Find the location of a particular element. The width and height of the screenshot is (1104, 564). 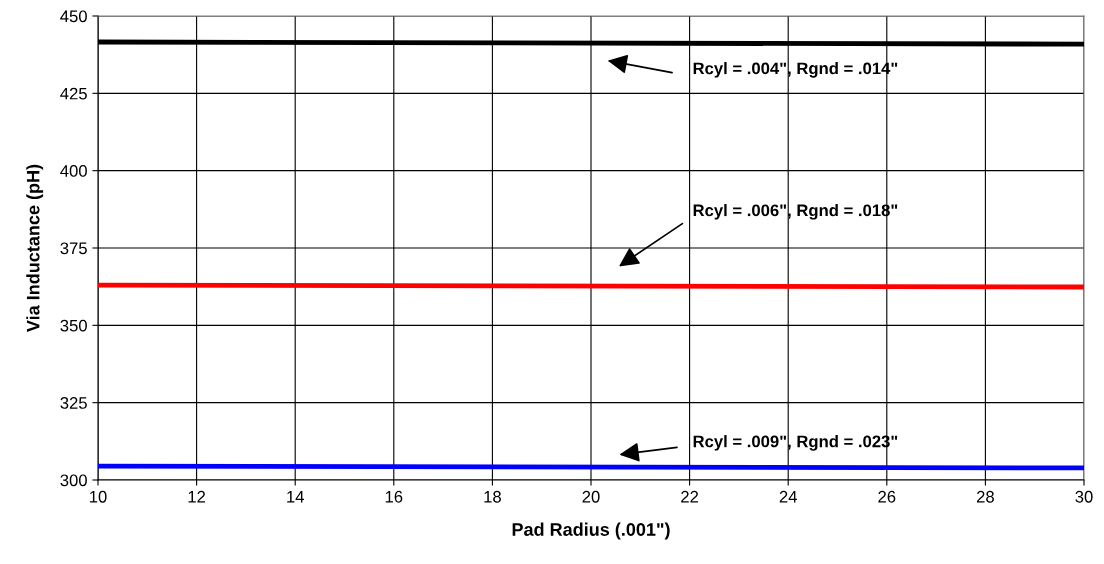

y-tick-label: 350 is located at coordinates (73, 325).